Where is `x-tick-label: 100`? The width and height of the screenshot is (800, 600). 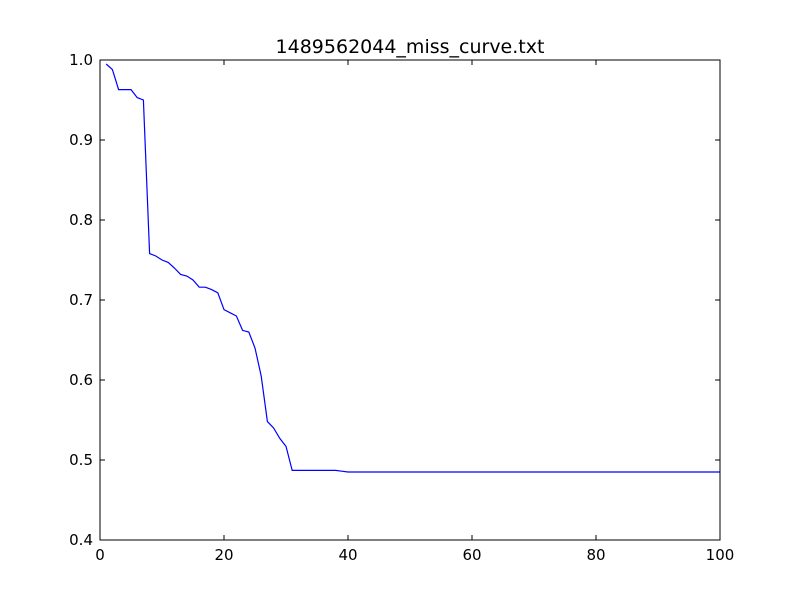
x-tick-label: 100 is located at coordinates (720, 555).